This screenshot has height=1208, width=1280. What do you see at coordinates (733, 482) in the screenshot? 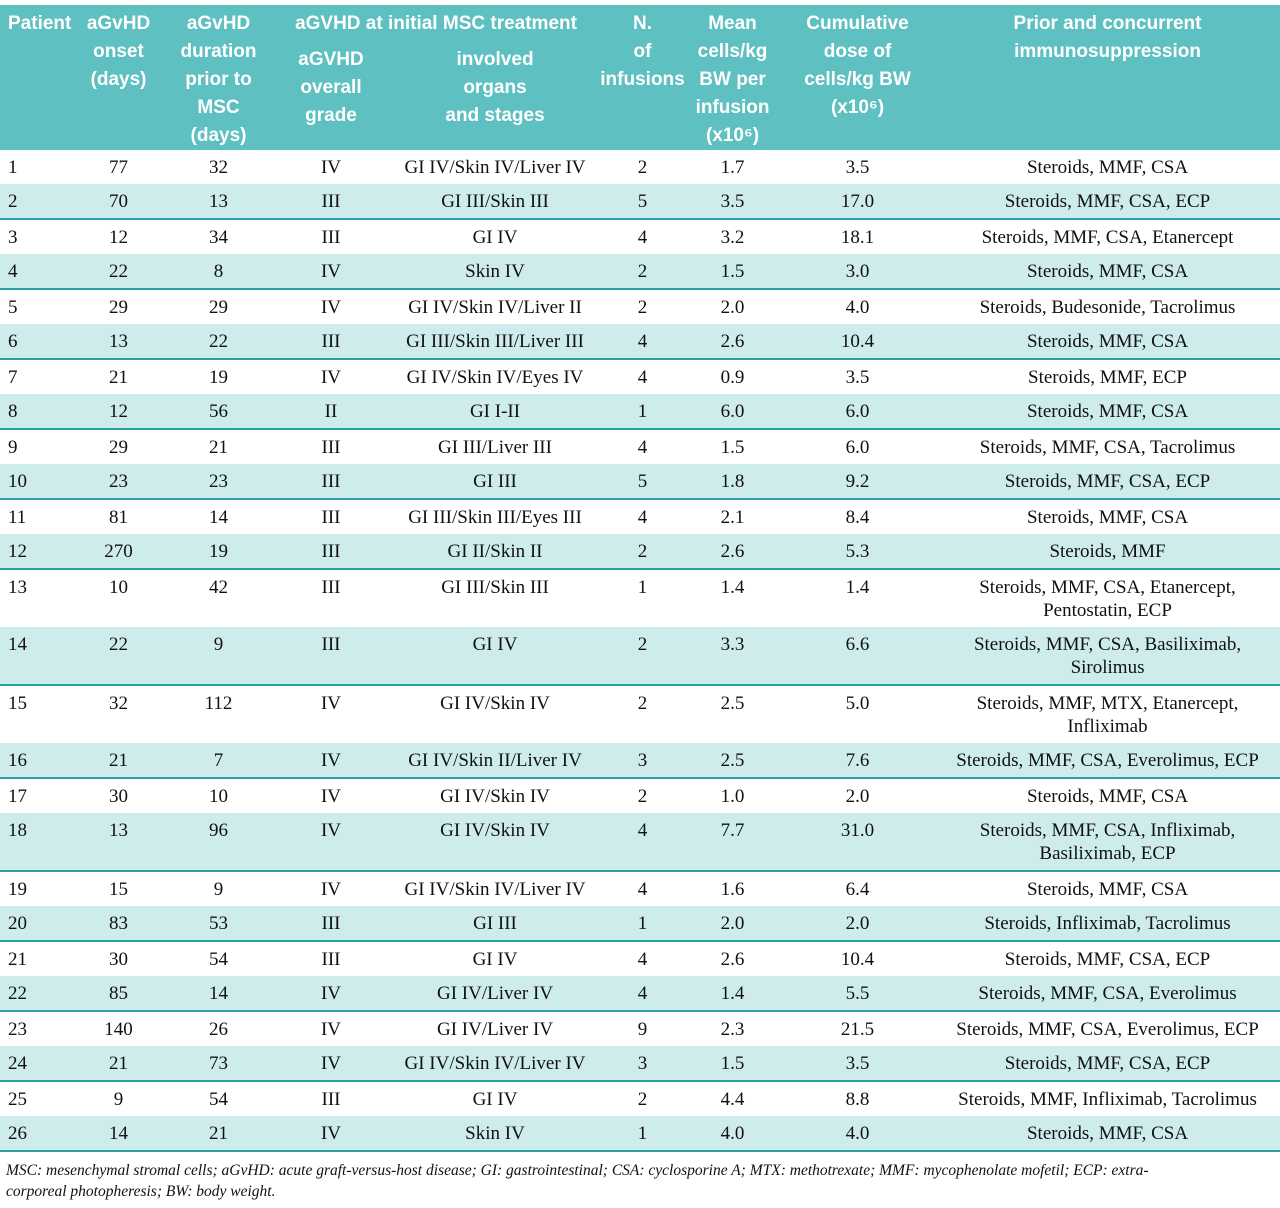
I see `table-cell: 1.8` at bounding box center [733, 482].